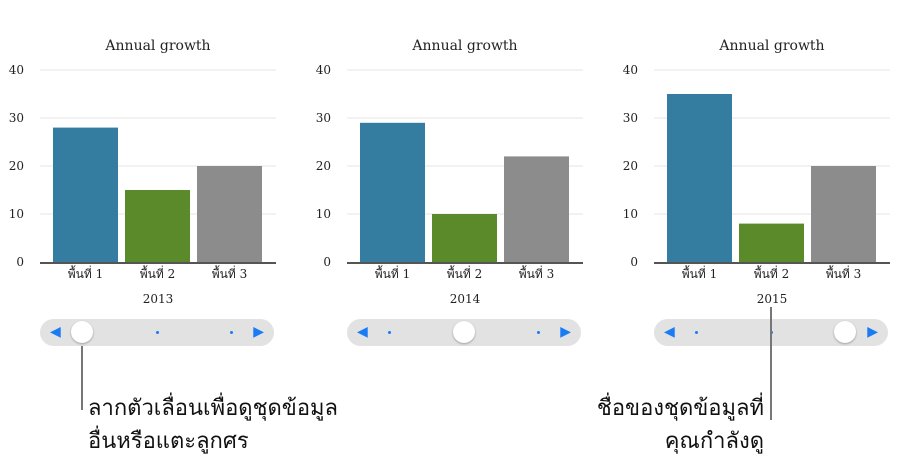 This screenshot has height=468, width=904. Describe the element at coordinates (680, 408) in the screenshot. I see `name-callout-line1: ชื่อของชุดข้อมูลที่` at that location.